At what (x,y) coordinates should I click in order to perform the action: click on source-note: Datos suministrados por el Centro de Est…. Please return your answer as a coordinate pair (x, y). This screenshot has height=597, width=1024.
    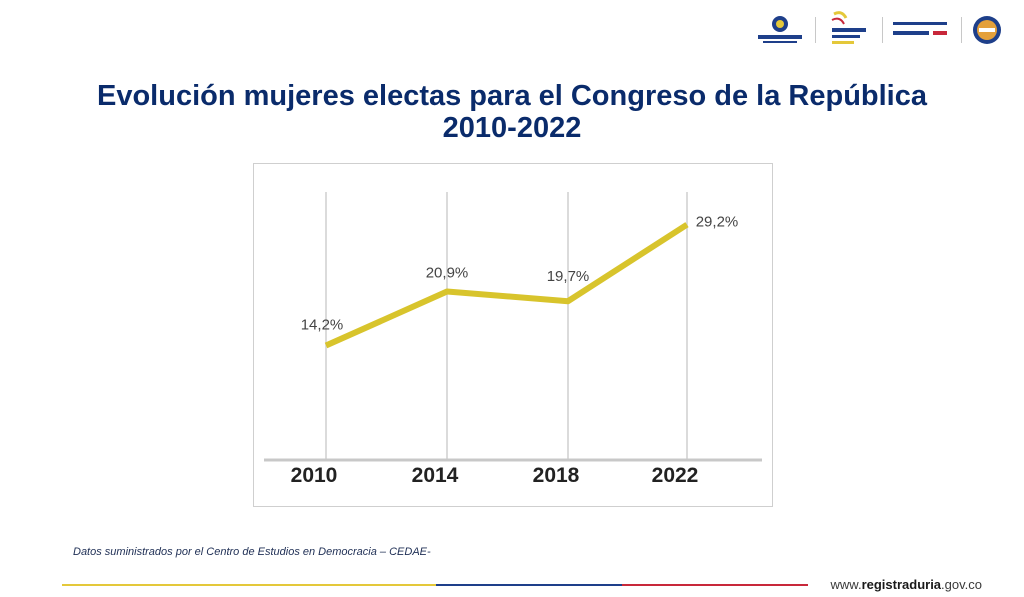
    Looking at the image, I should click on (252, 552).